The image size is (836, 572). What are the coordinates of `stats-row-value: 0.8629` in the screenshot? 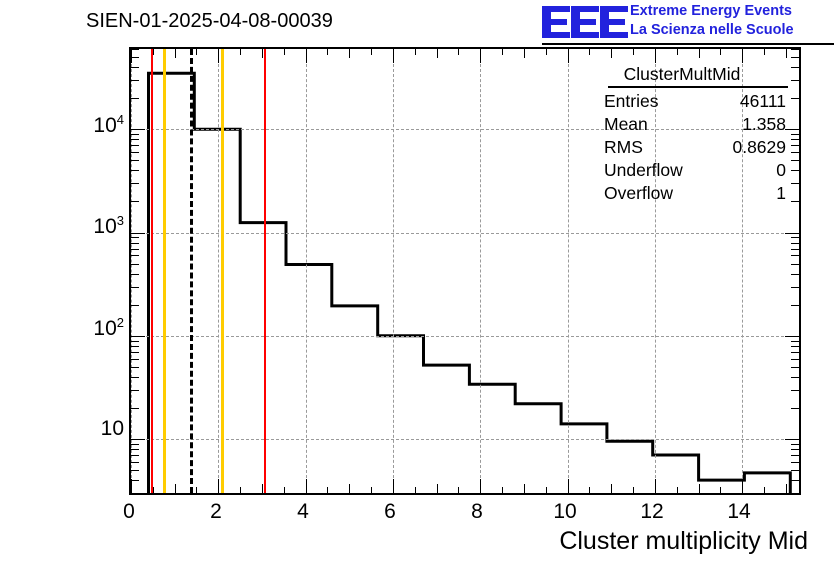 It's located at (759, 147).